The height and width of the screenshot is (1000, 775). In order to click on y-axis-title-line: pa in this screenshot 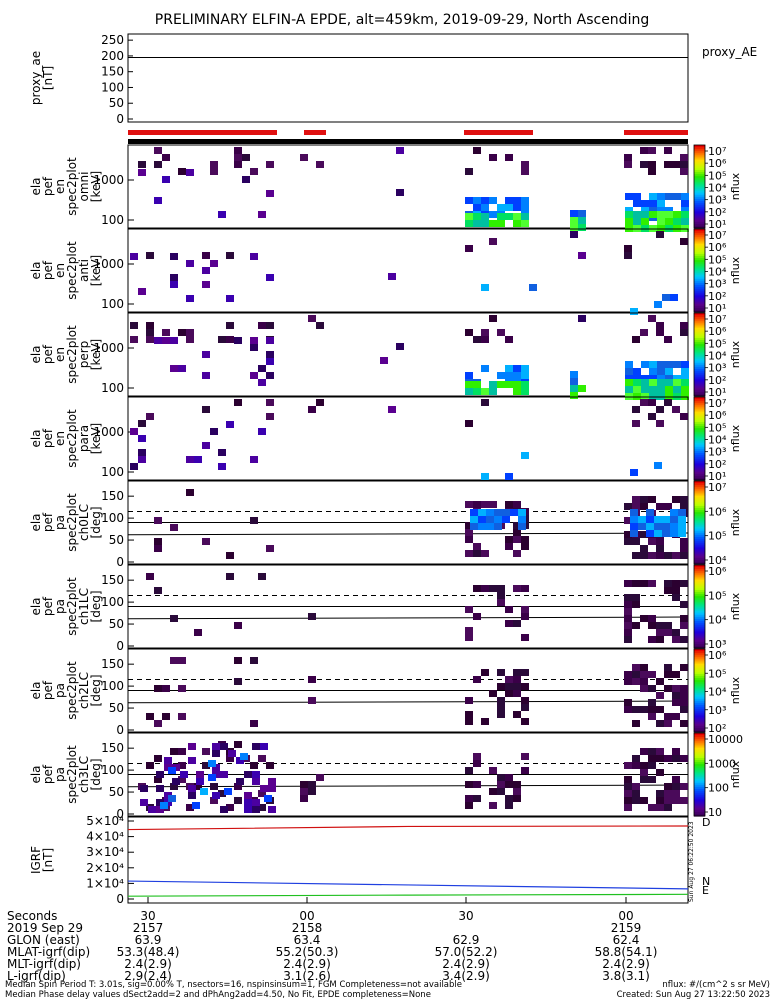, I will do `click(60, 690)`.